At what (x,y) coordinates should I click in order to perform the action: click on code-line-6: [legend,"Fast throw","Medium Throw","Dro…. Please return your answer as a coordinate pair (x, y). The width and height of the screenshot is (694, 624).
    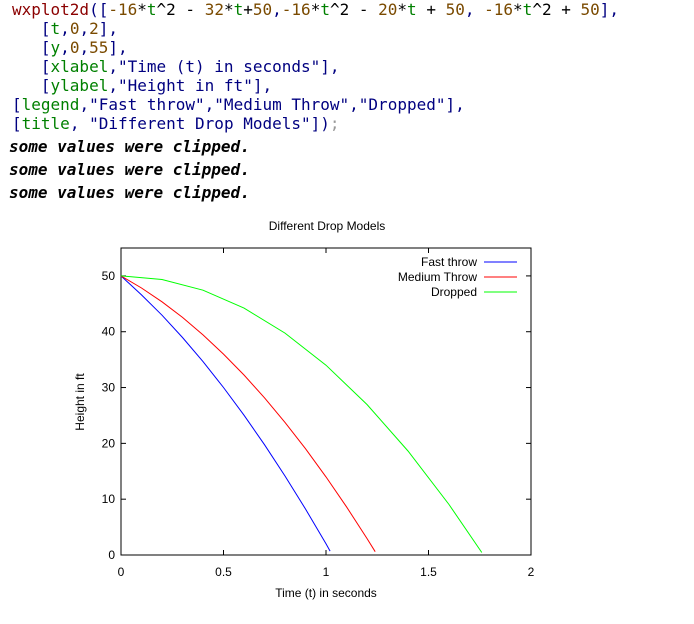
    Looking at the image, I should click on (315, 104).